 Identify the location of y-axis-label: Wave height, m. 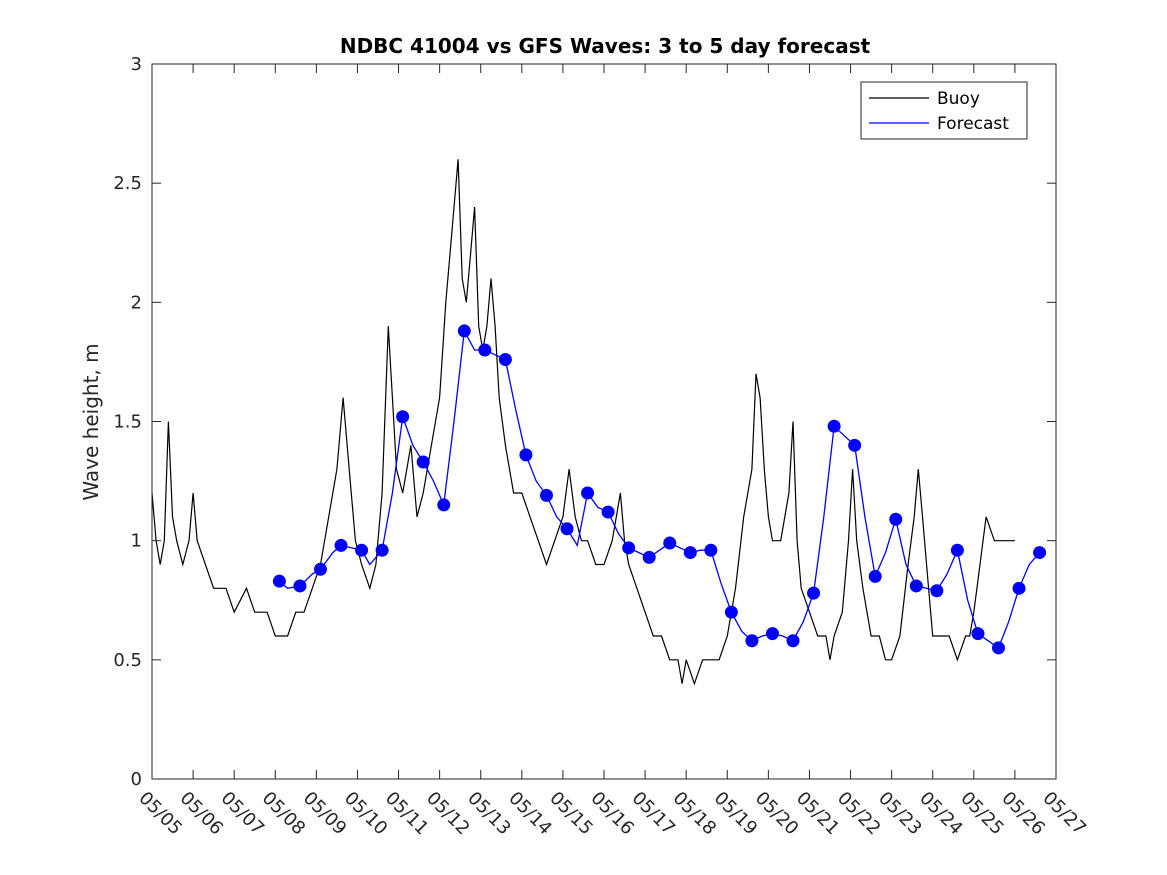
(91, 421).